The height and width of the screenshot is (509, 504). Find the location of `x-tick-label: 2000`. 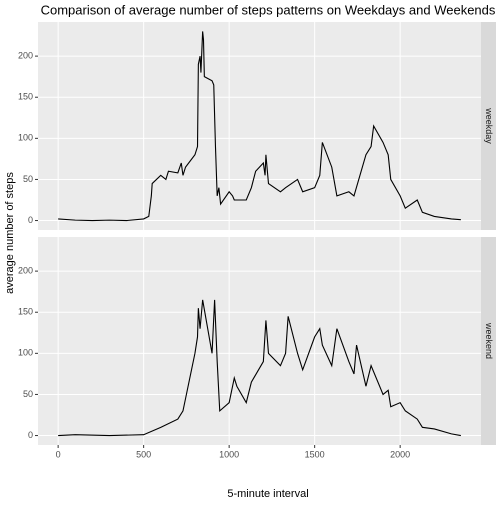

x-tick-label: 2000 is located at coordinates (400, 454).